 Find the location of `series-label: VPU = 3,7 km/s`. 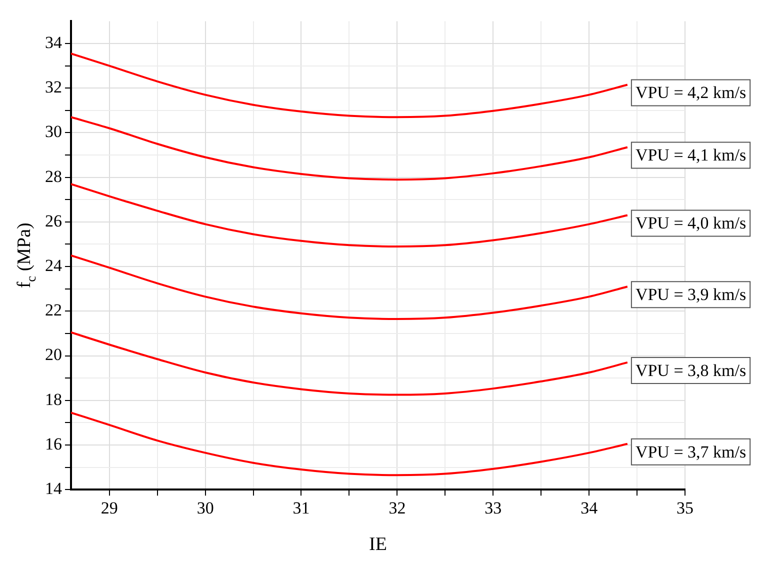

series-label: VPU = 3,7 km/s is located at coordinates (690, 452).